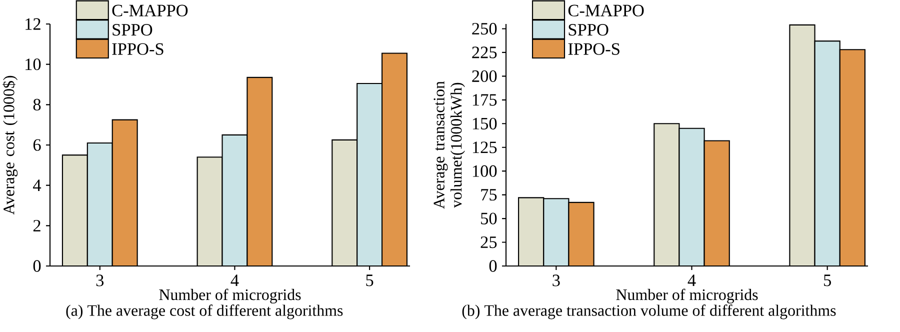 This screenshot has width=900, height=332. Describe the element at coordinates (37, 186) in the screenshot. I see `y-tick-label: 4` at that location.